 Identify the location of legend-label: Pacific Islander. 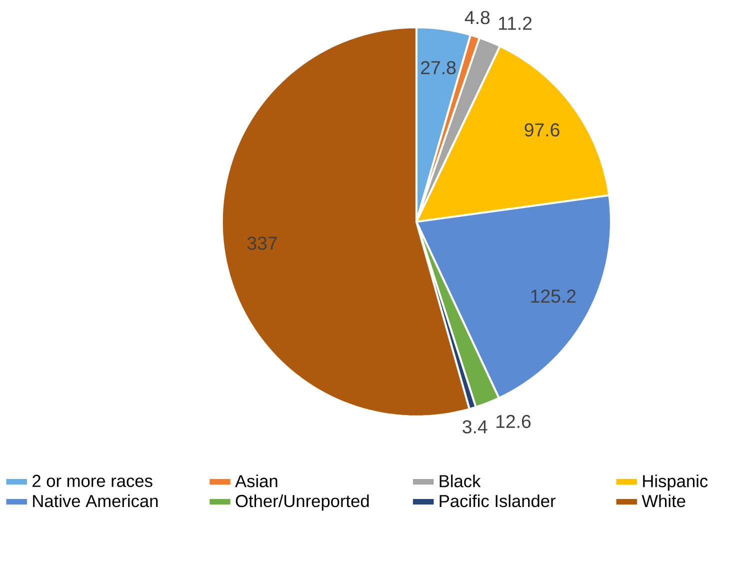
(498, 501).